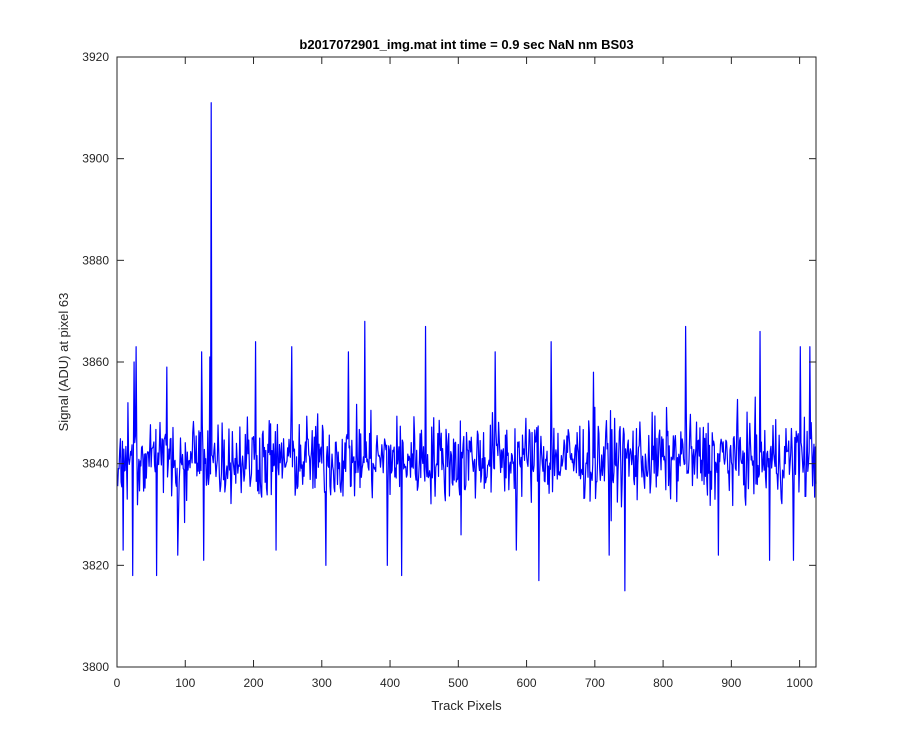 Image resolution: width=900 pixels, height=750 pixels. I want to click on y-tick-label: 3920, so click(95, 57).